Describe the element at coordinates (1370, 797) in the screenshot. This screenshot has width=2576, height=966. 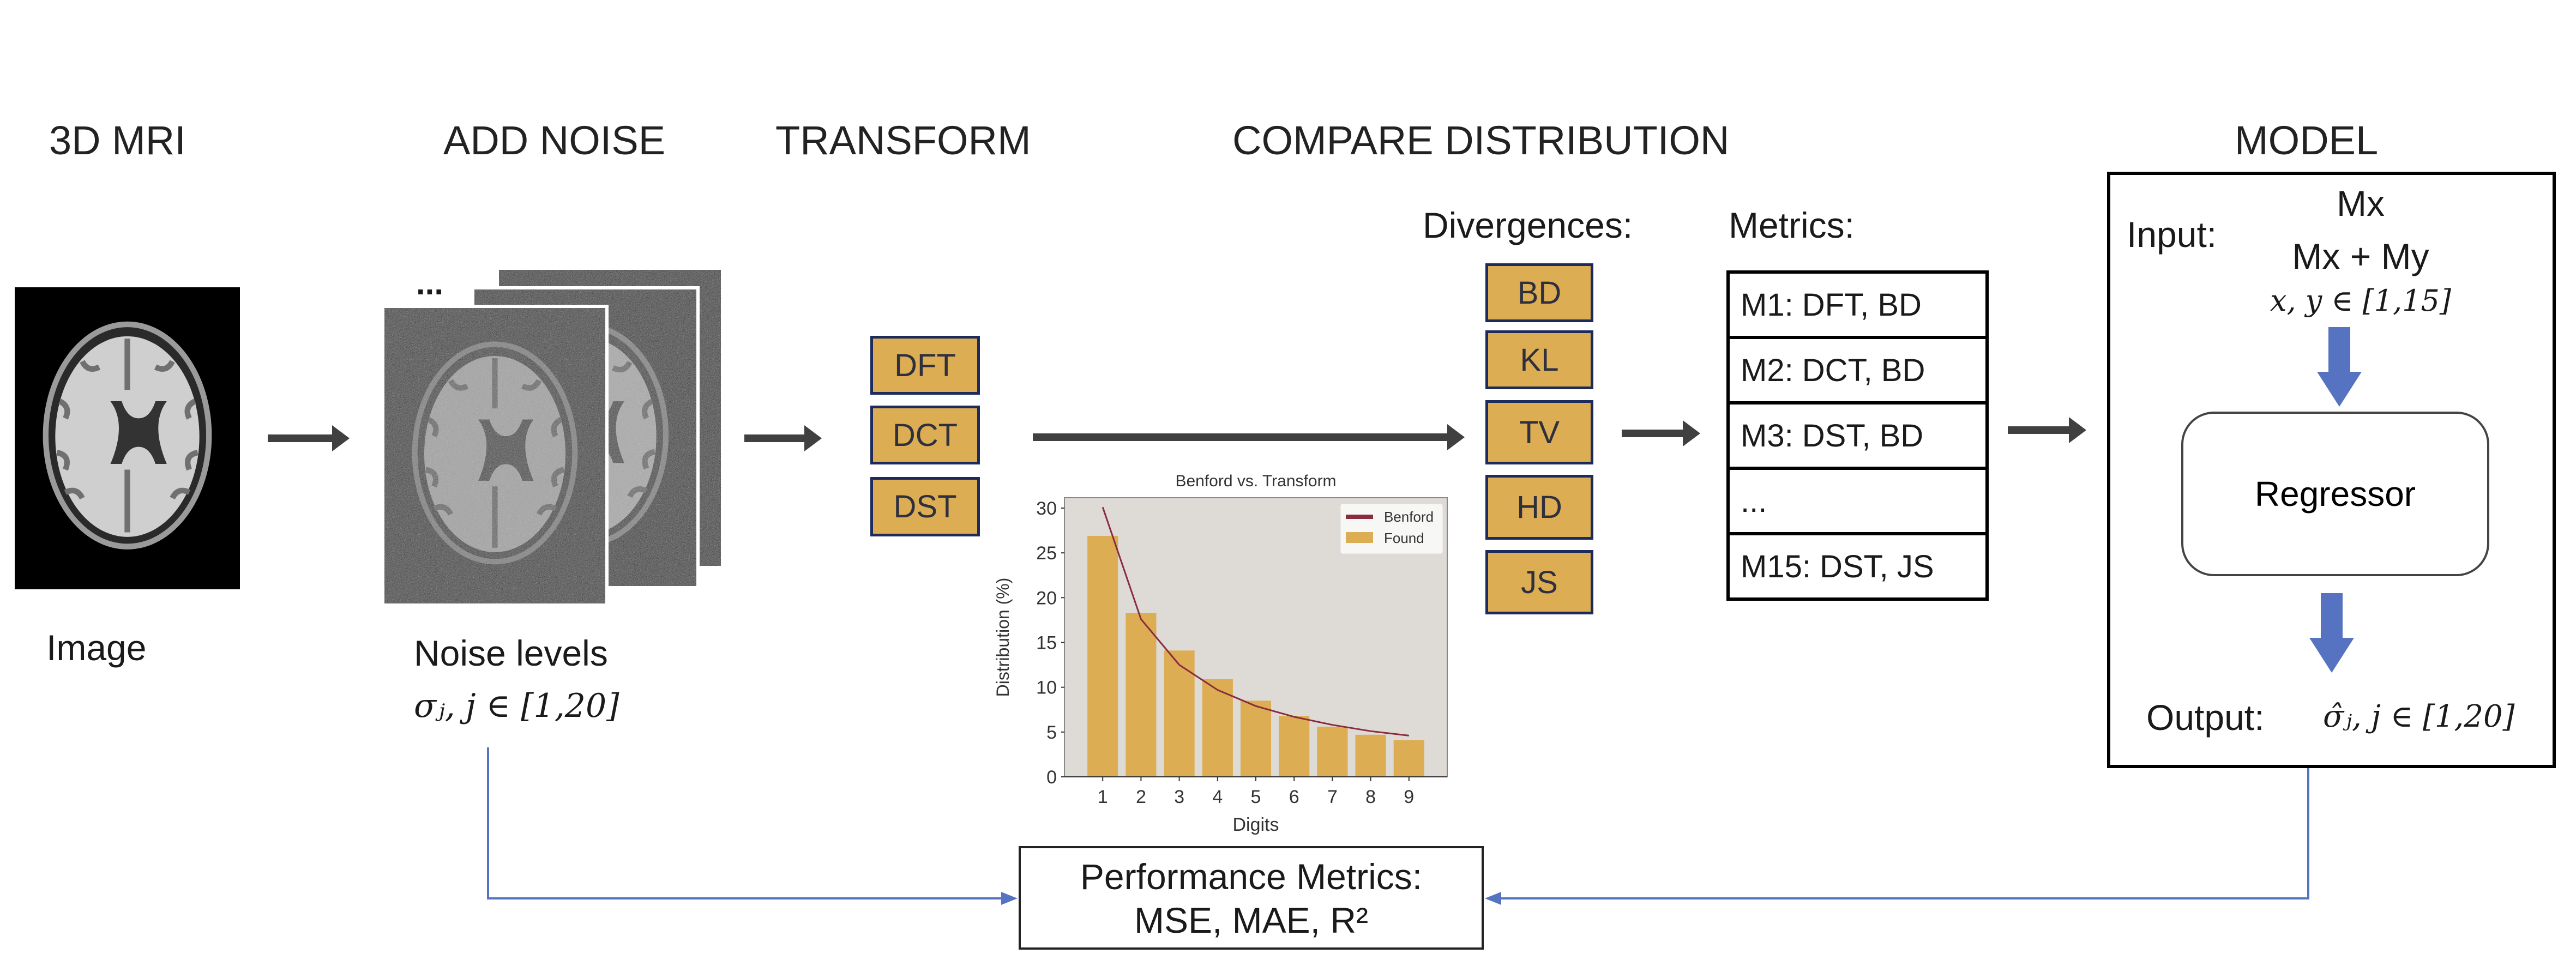
I see `x-tick-label: 8` at that location.